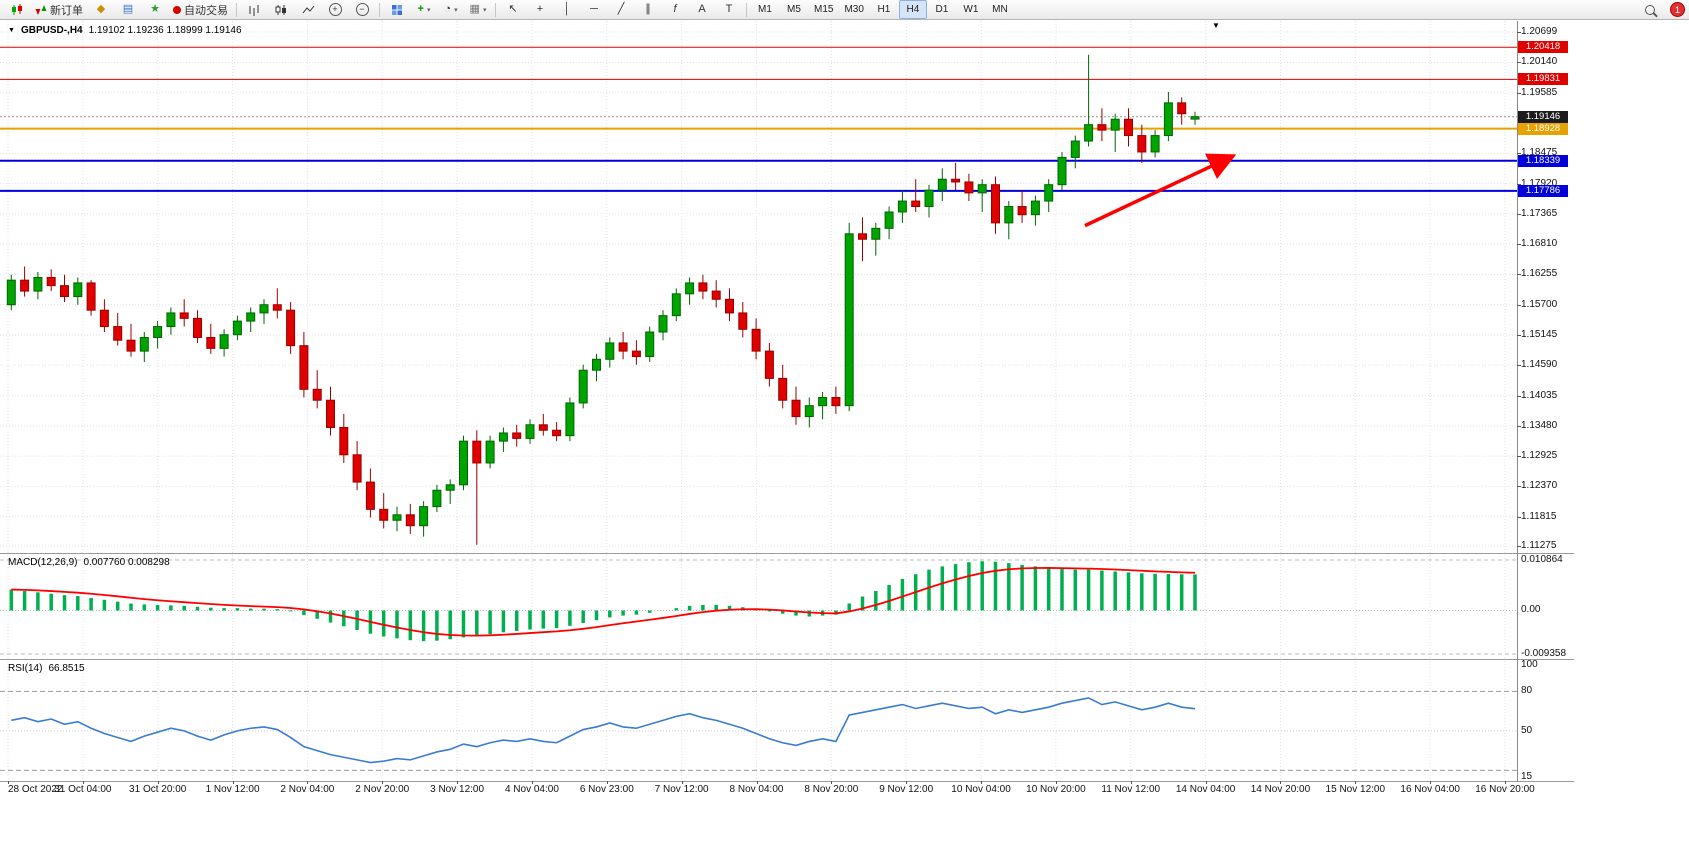  I want to click on label-tool-button: T, so click(729, 9).